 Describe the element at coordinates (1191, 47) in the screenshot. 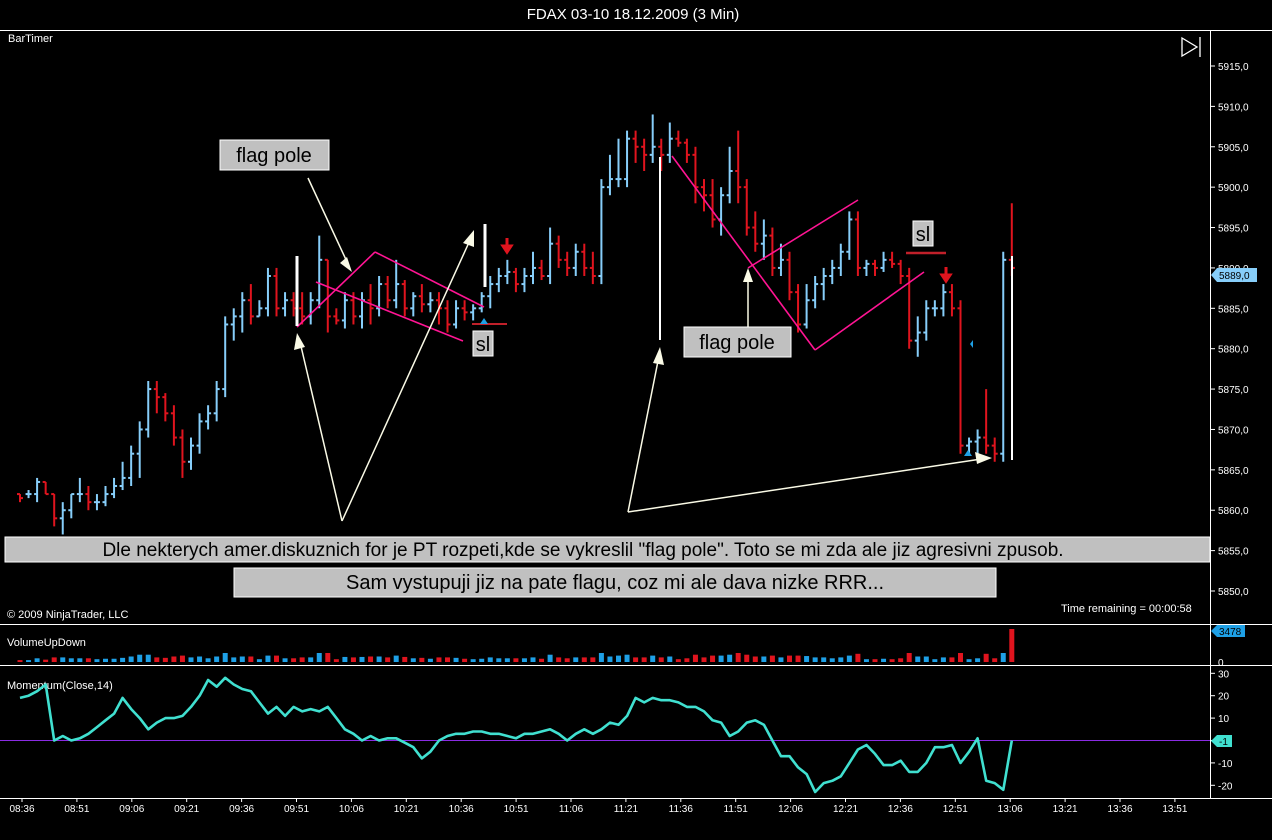

I see `scroll-to-end-icon` at that location.